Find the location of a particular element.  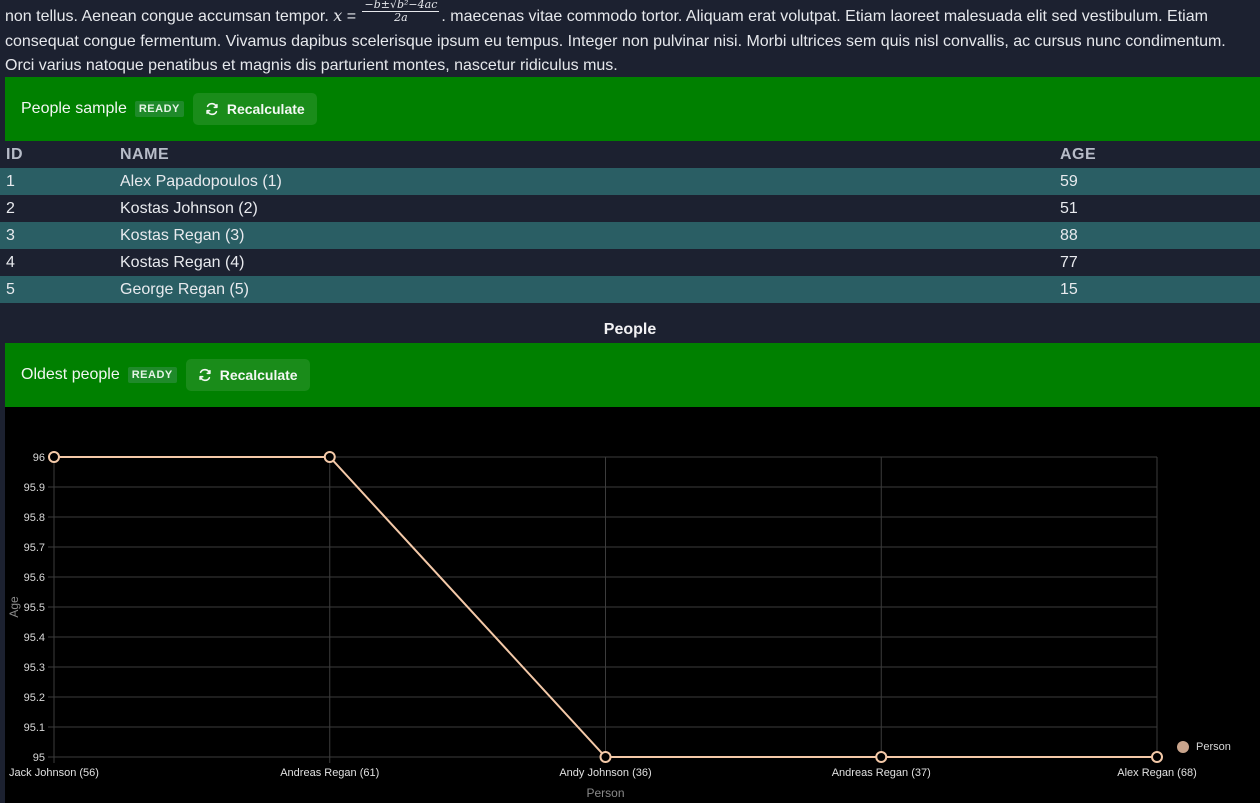

cell-id: 4 is located at coordinates (10, 262).